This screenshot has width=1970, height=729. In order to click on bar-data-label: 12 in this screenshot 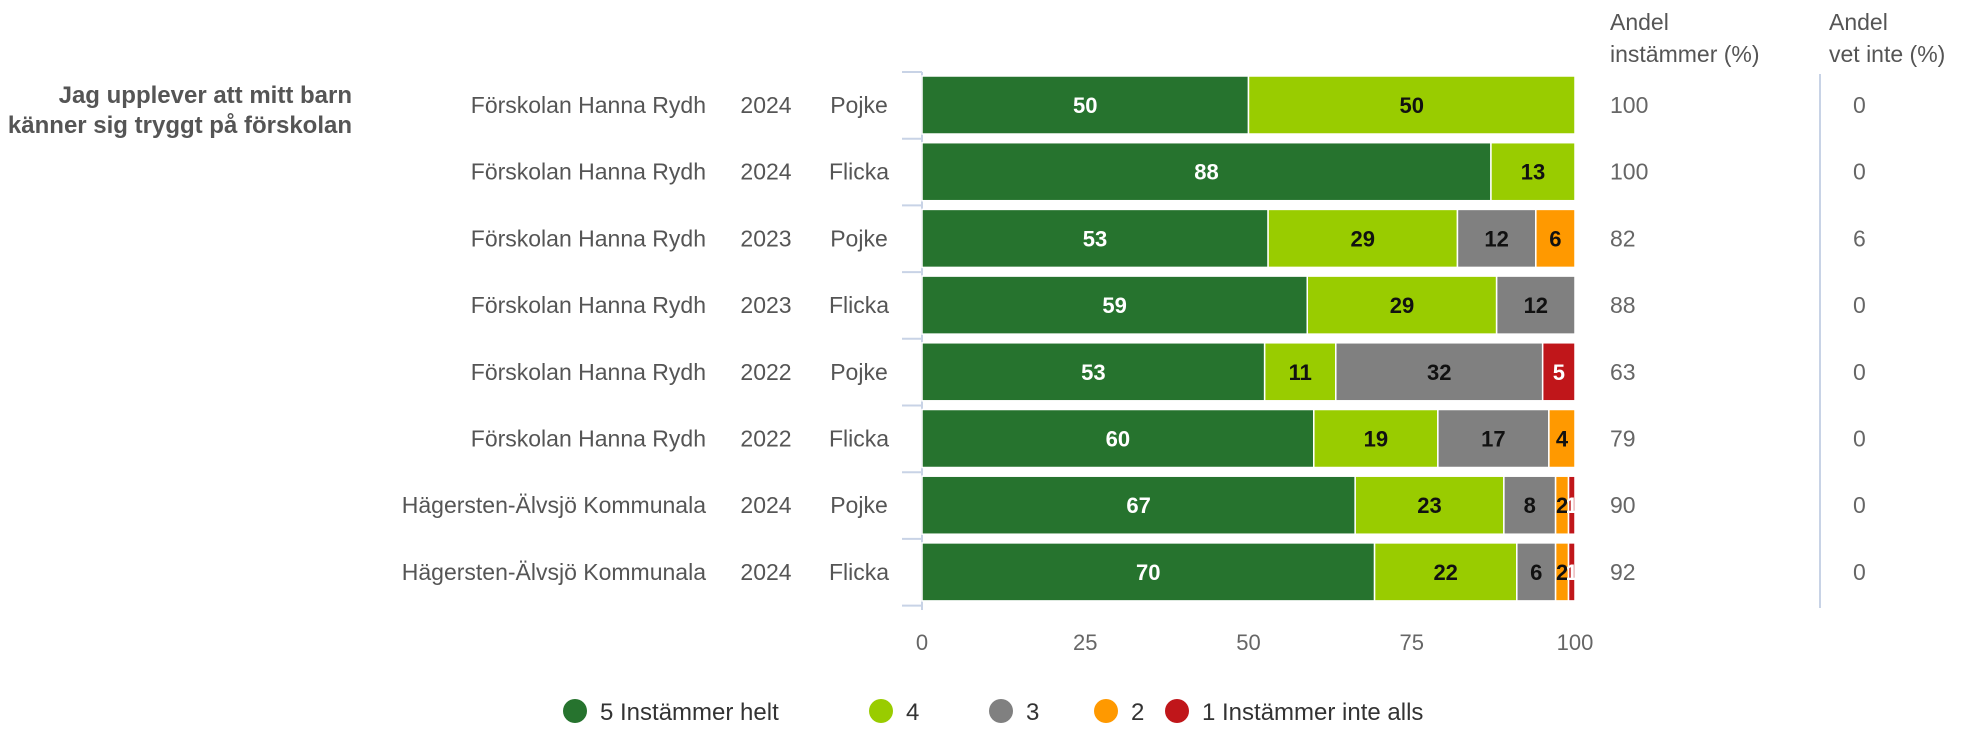, I will do `click(1496, 238)`.